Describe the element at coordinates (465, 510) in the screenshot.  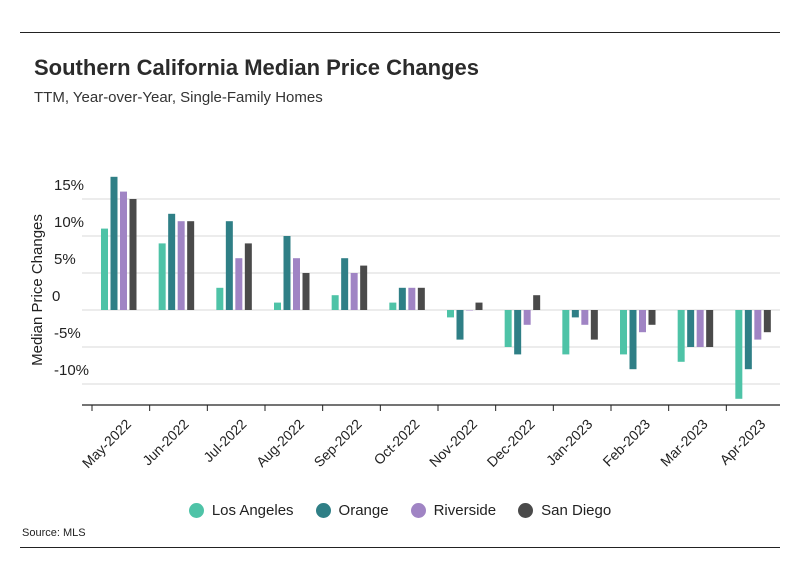
I see `legend-label: Riverside` at that location.